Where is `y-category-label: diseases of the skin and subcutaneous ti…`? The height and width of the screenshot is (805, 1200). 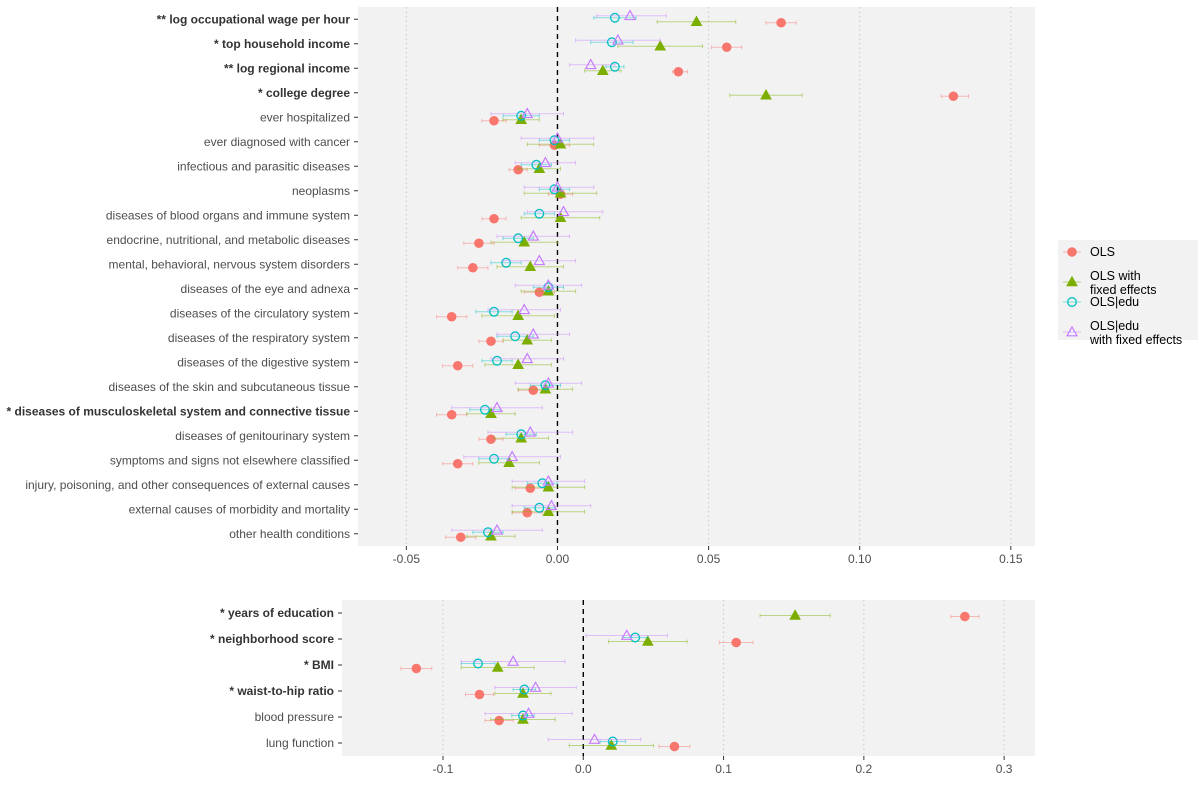
y-category-label: diseases of the skin and subcutaneous ti… is located at coordinates (230, 387).